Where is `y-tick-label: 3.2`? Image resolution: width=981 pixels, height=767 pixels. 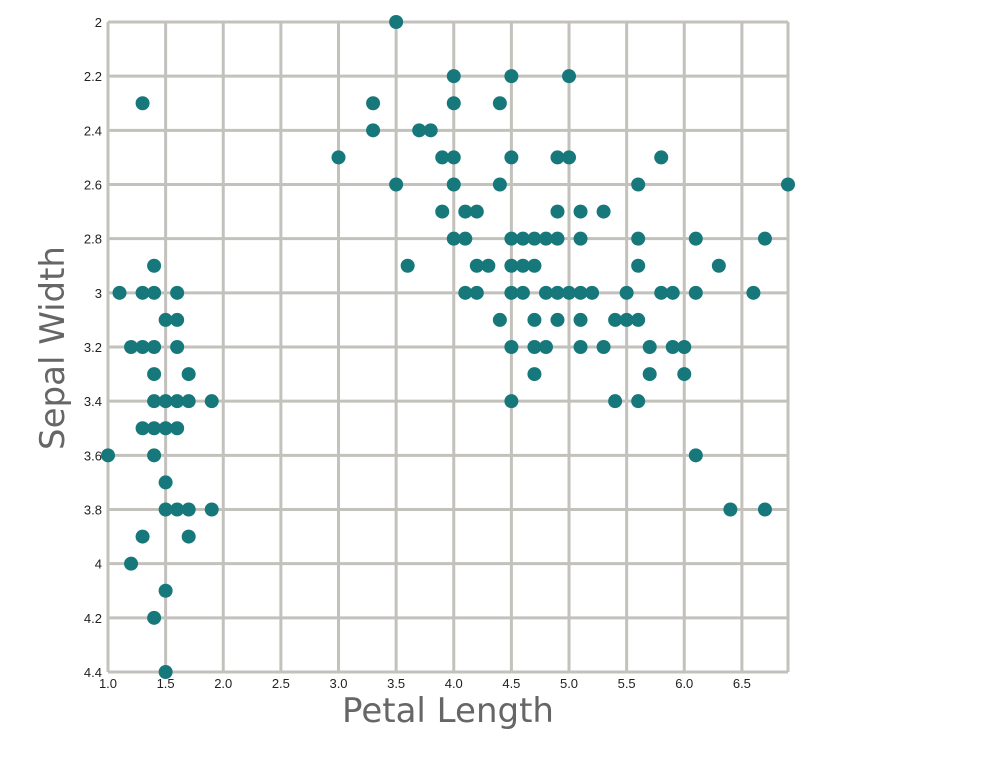
y-tick-label: 3.2 is located at coordinates (93, 347).